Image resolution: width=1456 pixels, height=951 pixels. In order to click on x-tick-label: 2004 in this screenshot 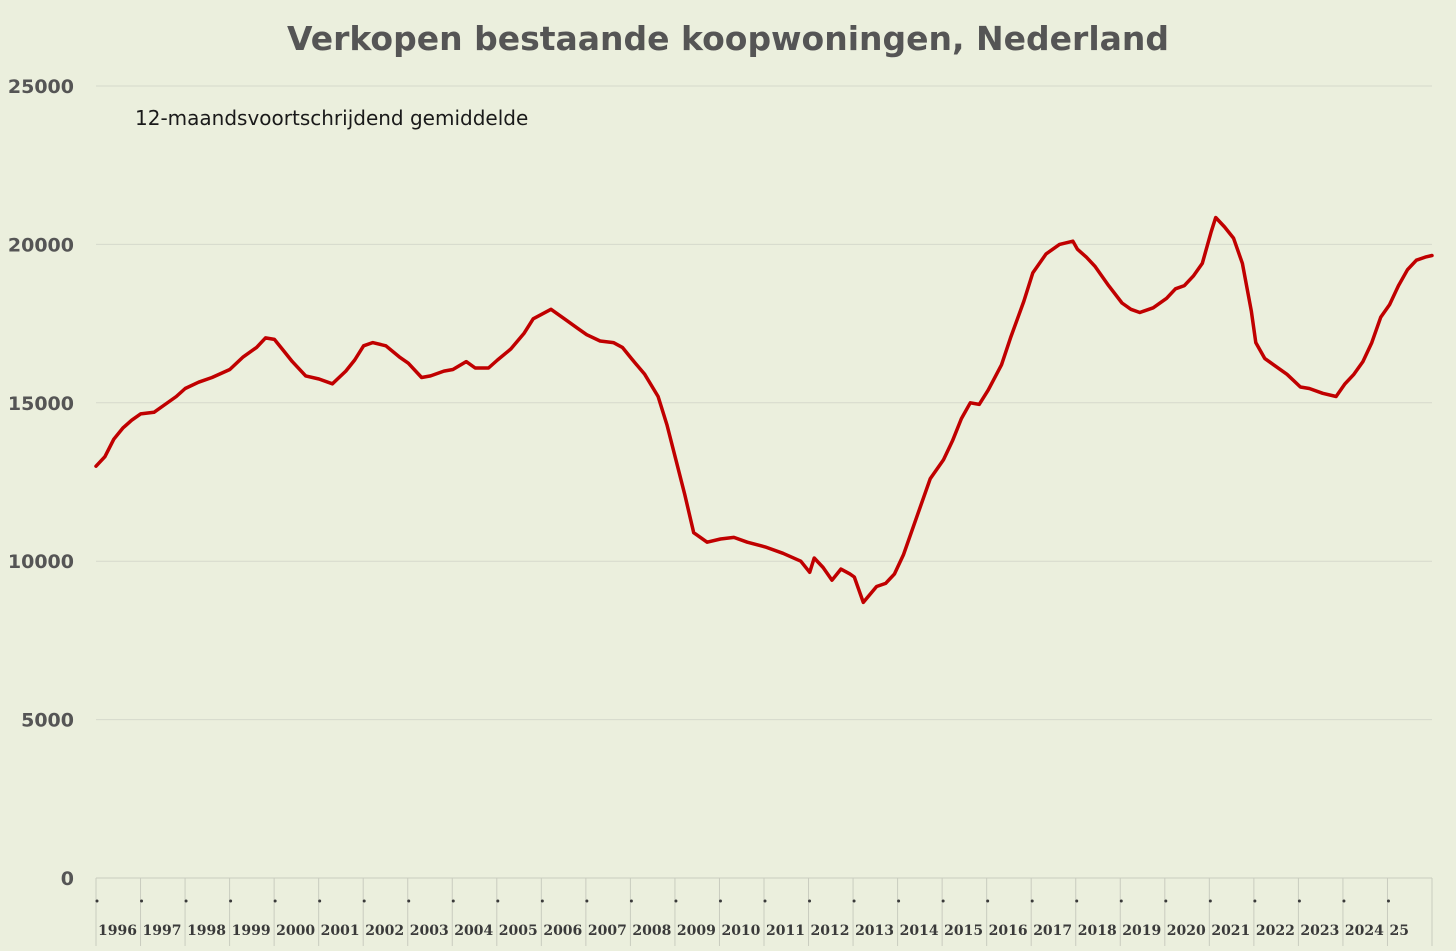, I will do `click(473, 931)`.